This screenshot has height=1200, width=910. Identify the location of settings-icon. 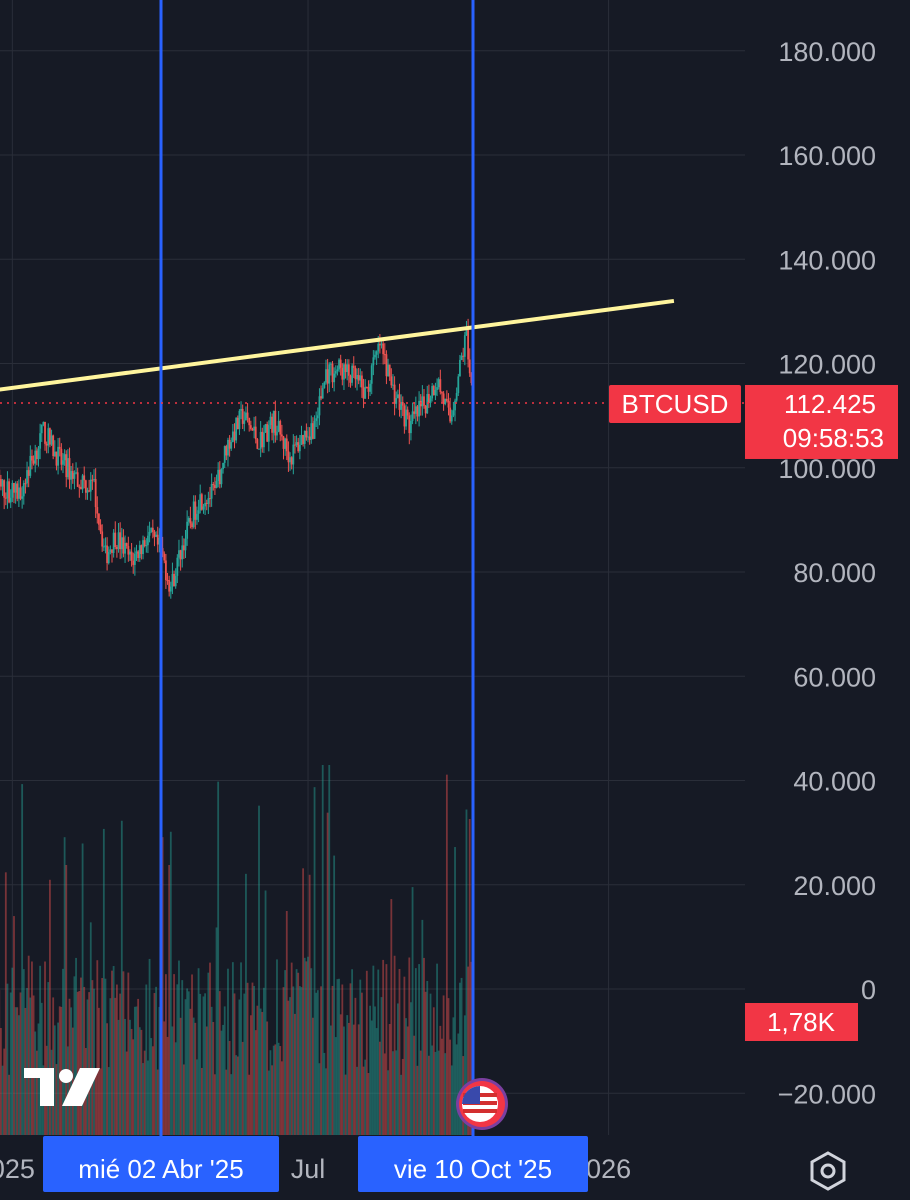
(828, 1171).